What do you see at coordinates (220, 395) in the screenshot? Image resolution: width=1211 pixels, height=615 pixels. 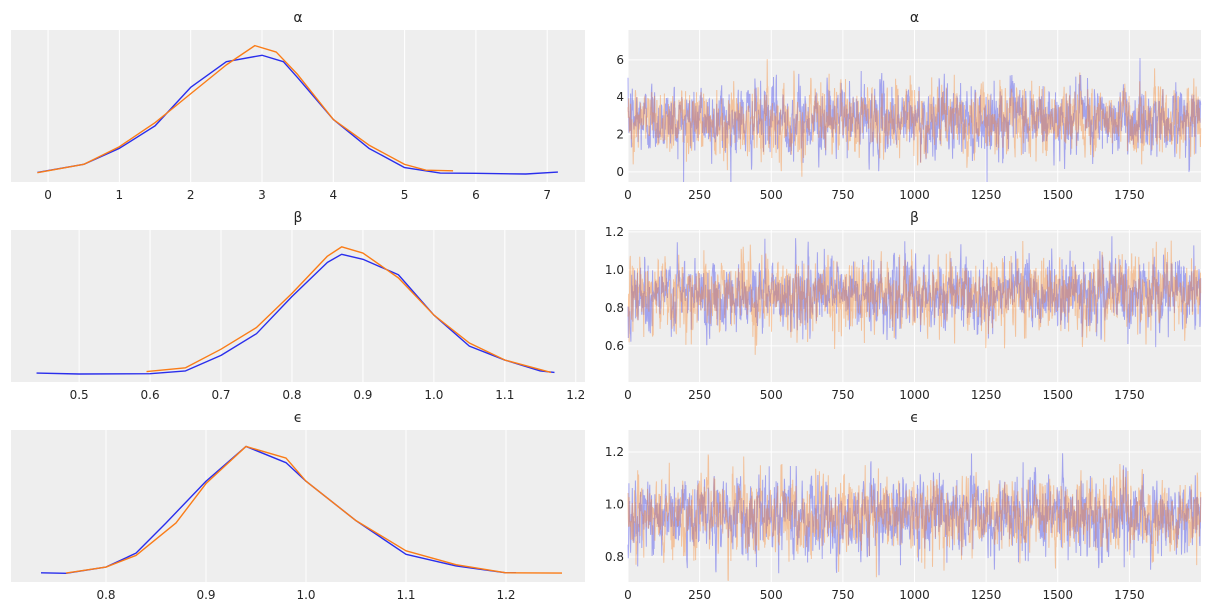 I see `x-tick-label: 0.7` at bounding box center [220, 395].